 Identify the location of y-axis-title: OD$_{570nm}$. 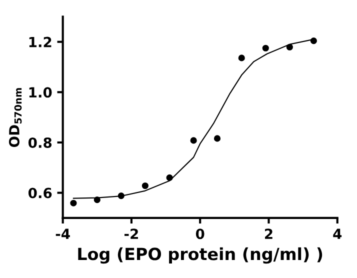
(15, 118).